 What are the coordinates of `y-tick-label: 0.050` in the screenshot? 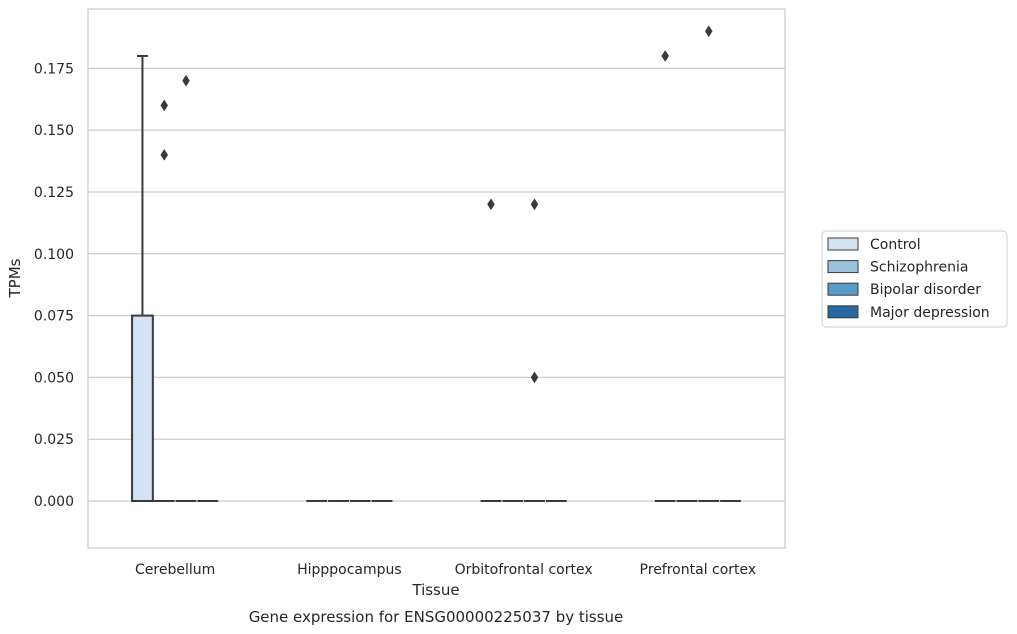 It's located at (54, 378).